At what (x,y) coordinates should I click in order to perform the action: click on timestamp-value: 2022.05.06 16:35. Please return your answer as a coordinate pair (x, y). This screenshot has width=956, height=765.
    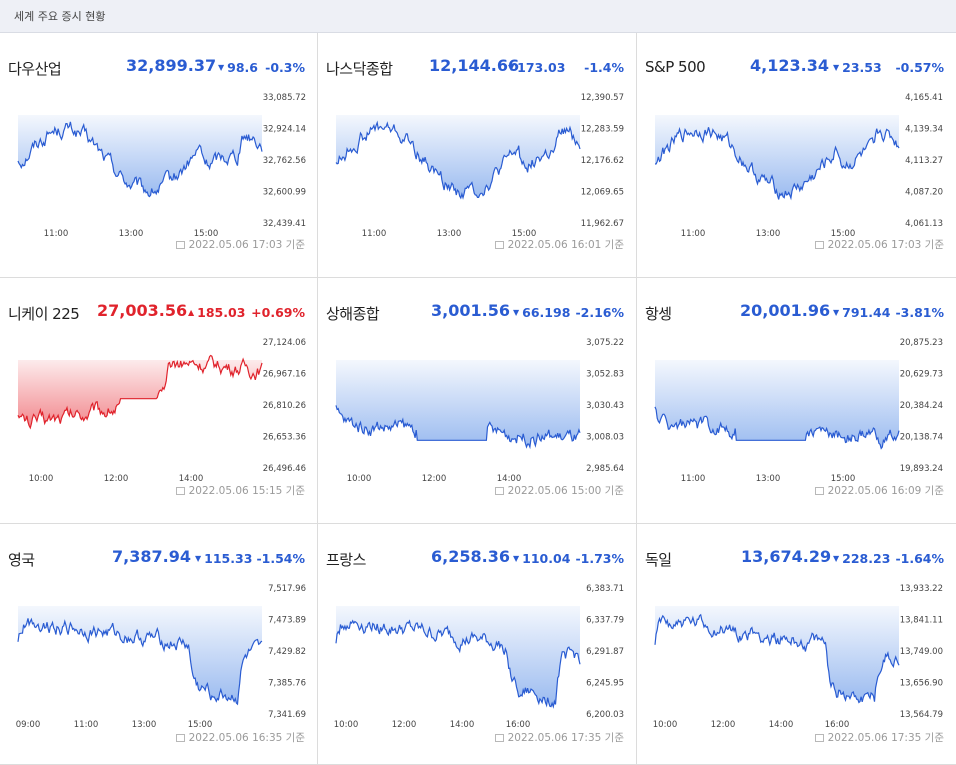
    Looking at the image, I should click on (235, 738).